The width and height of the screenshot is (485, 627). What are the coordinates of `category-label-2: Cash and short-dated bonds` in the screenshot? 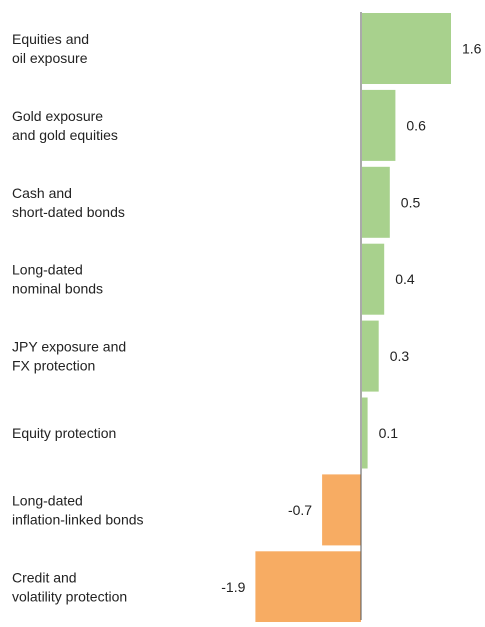 It's located at (68, 202).